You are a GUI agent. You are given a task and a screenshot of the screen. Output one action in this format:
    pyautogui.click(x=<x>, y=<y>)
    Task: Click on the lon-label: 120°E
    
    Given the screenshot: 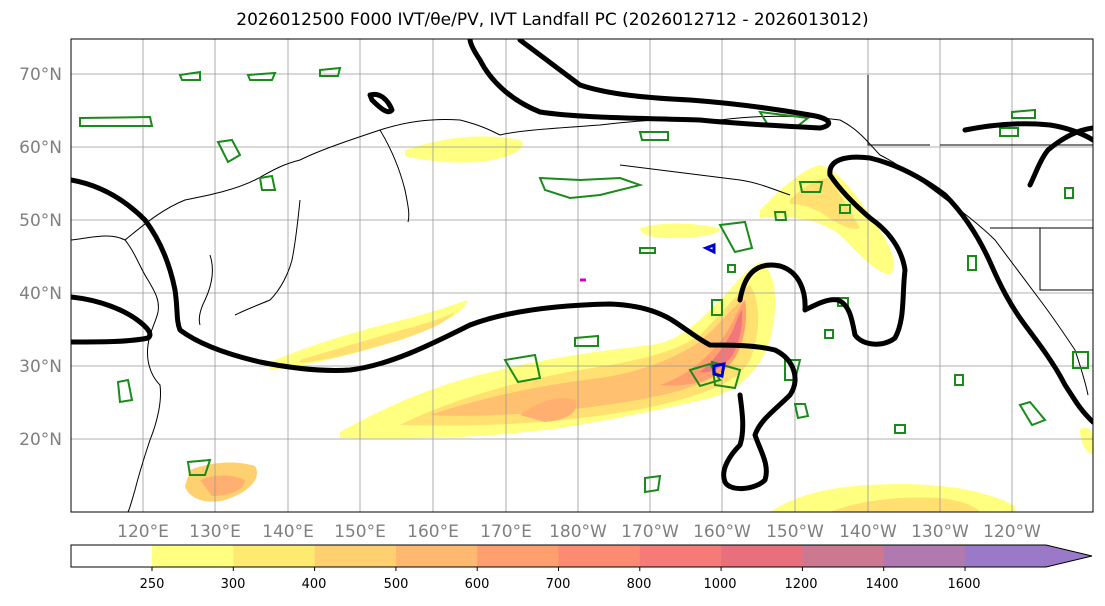 What is the action you would take?
    pyautogui.click(x=143, y=532)
    